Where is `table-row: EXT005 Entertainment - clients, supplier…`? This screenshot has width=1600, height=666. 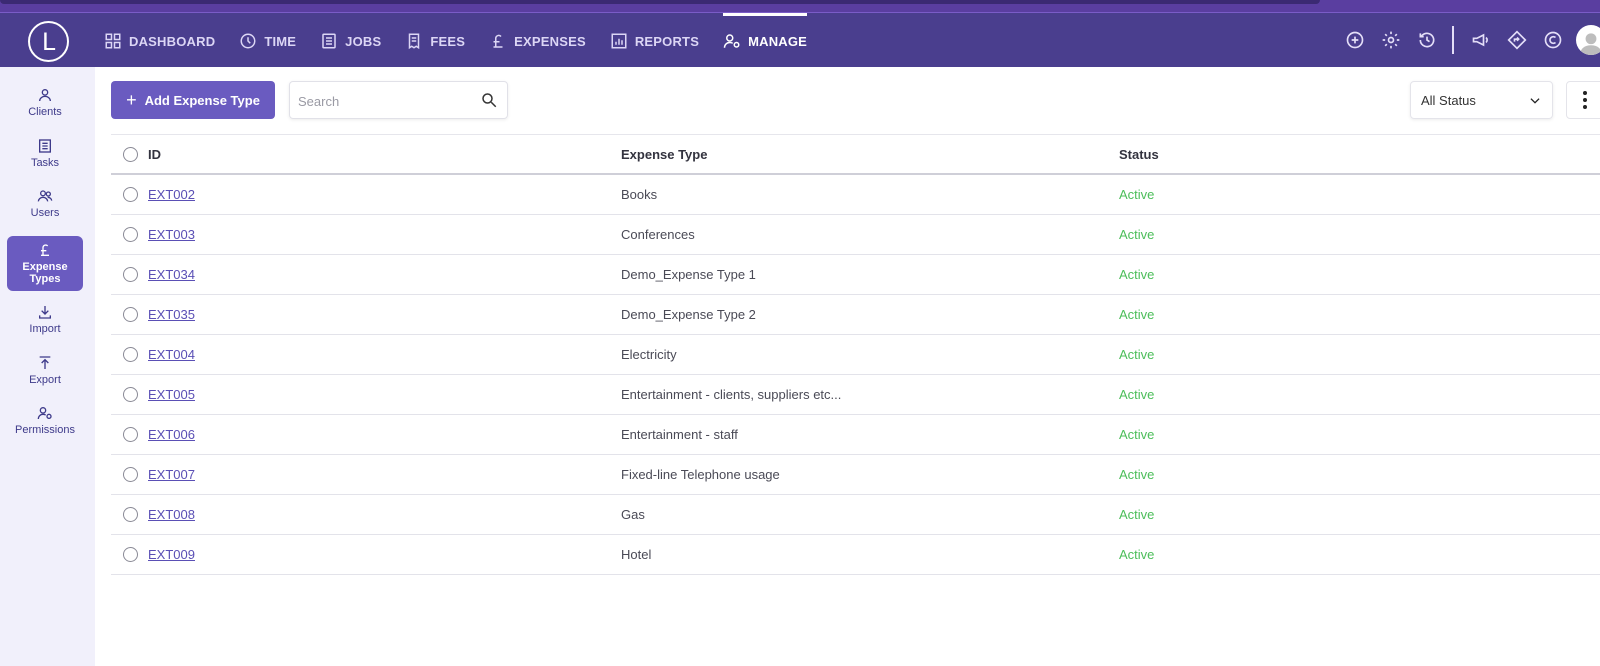
table-row: EXT005 Entertainment - clients, supplier… is located at coordinates (855, 395).